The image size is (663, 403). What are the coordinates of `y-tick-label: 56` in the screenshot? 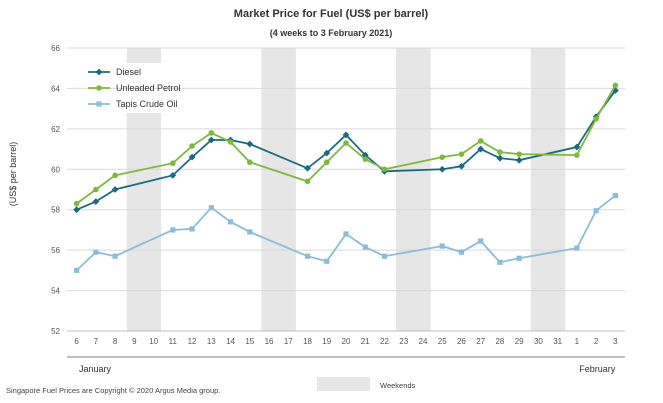 It's located at (55, 250).